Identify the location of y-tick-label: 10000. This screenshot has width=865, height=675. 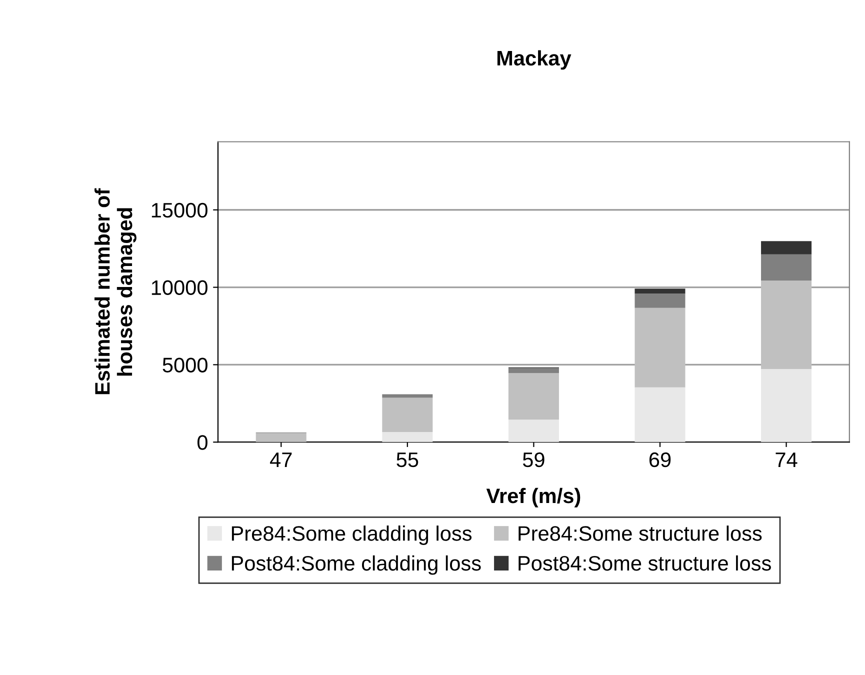
(180, 288).